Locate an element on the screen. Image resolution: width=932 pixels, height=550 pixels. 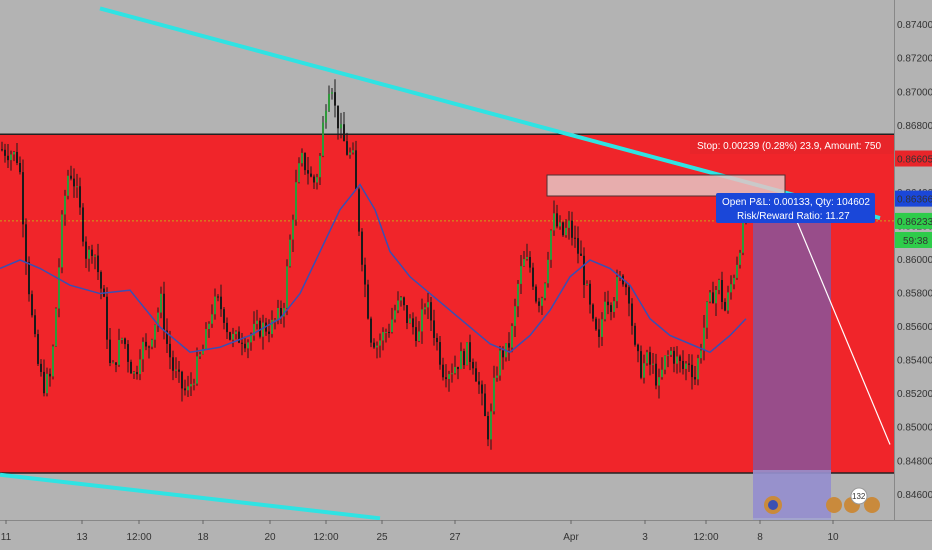
x-tick-label: Apr is located at coordinates (571, 537).